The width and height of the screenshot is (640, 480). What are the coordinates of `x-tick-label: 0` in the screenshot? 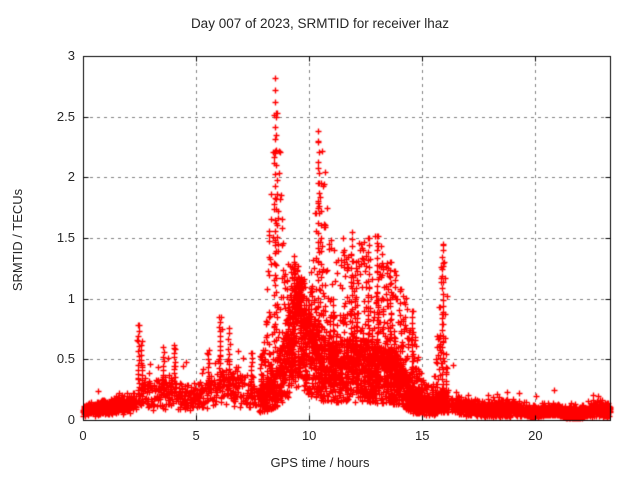 It's located at (83, 435).